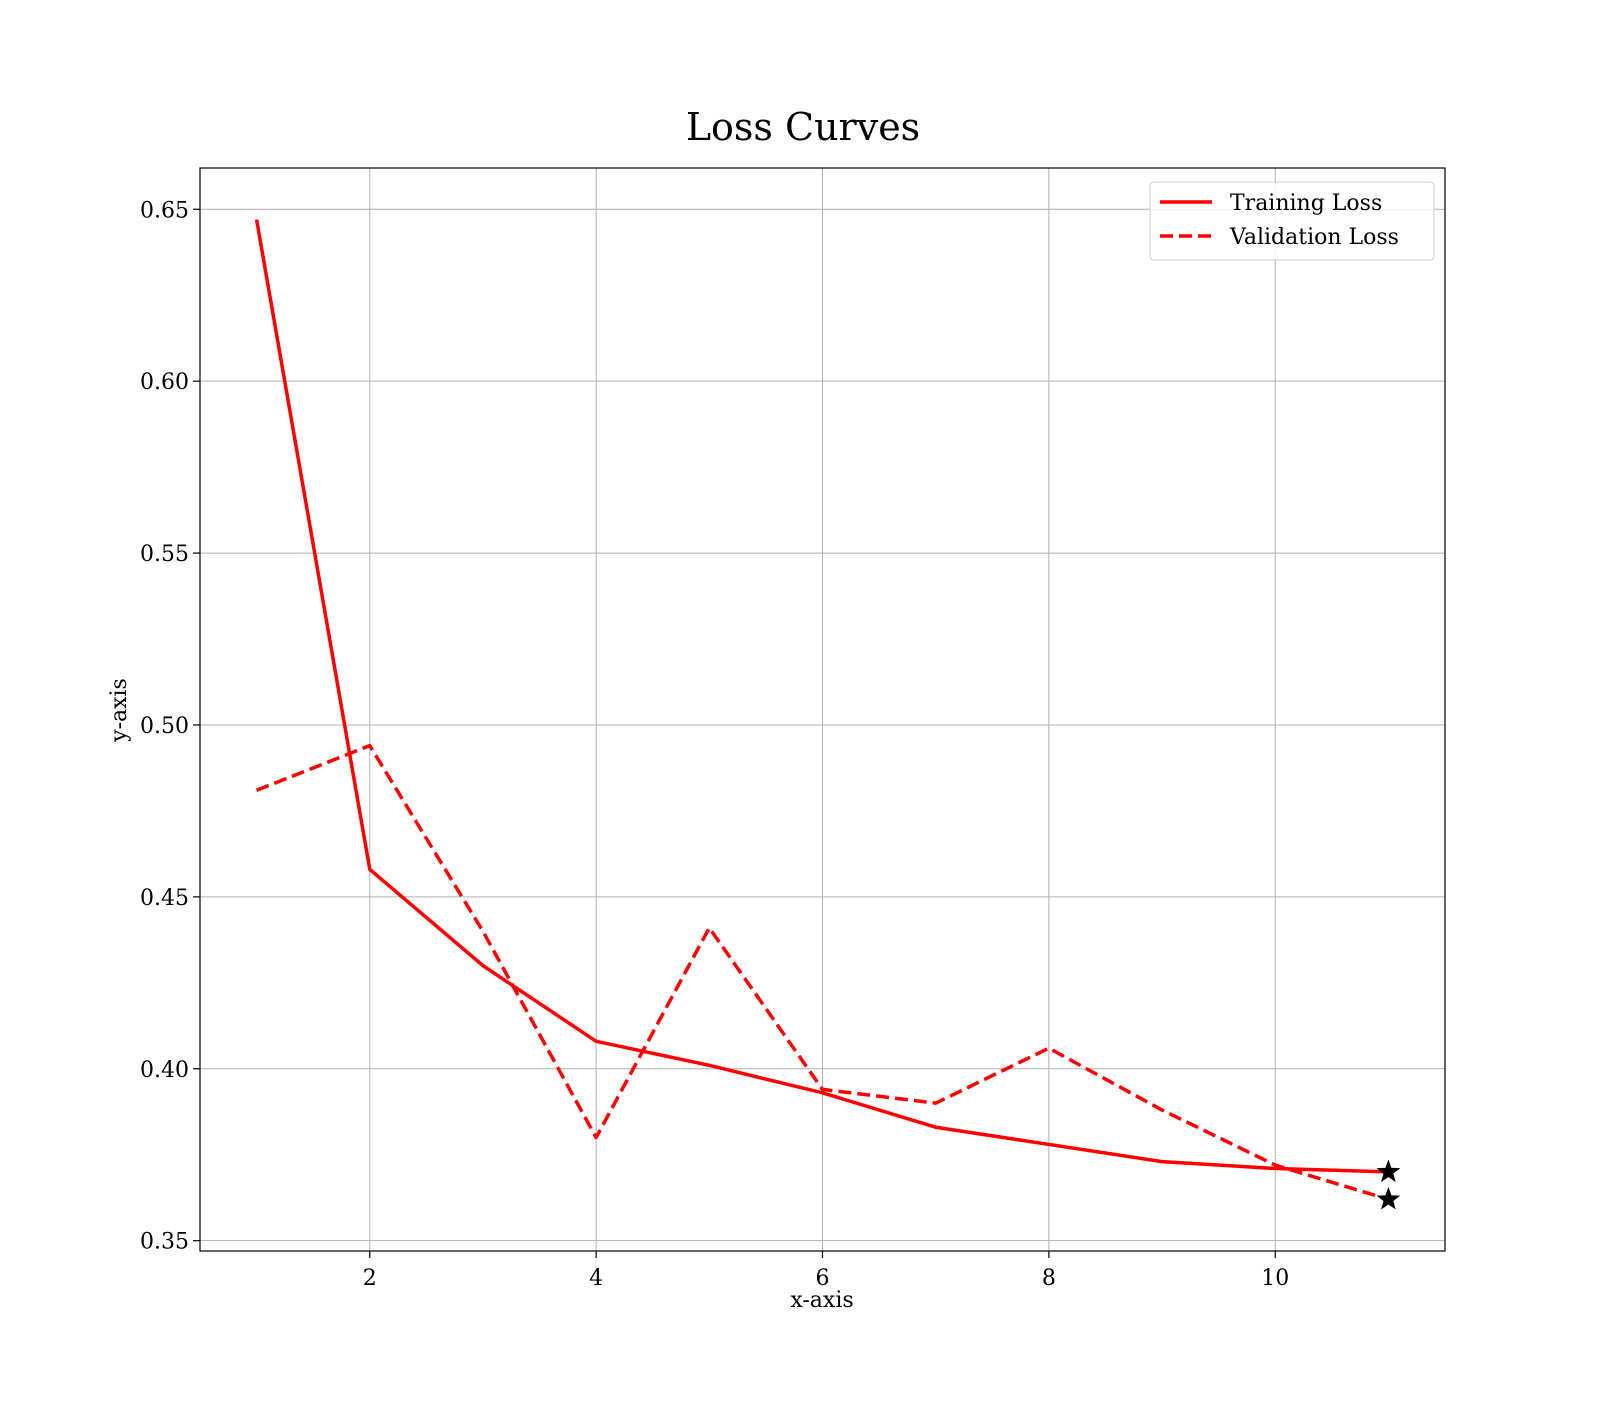 Image resolution: width=1600 pixels, height=1404 pixels. I want to click on training-loss-end-star-icon, so click(1388, 1171).